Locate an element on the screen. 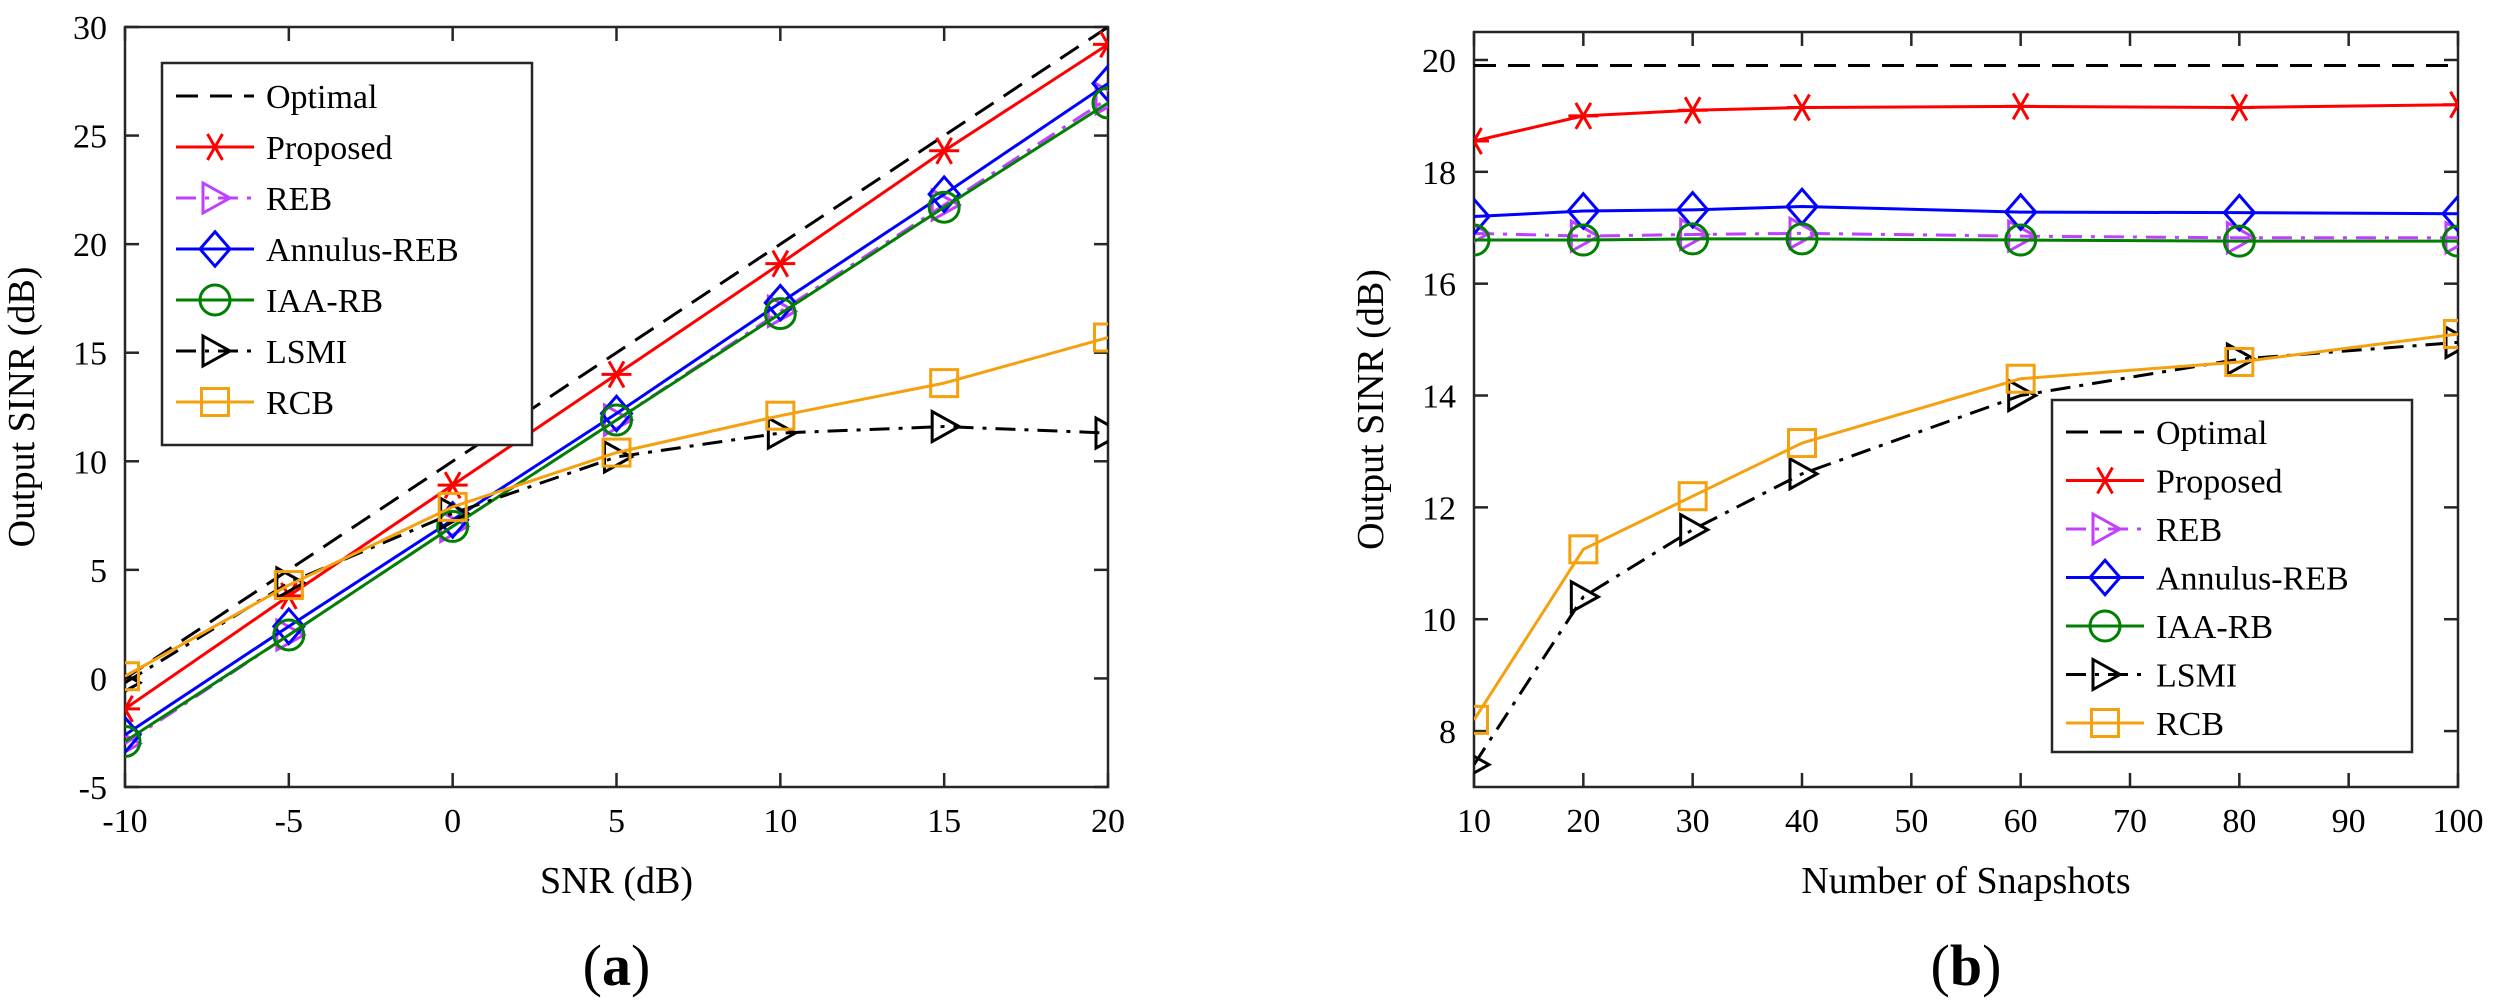  y-tick-label: 18 is located at coordinates (1439, 173).